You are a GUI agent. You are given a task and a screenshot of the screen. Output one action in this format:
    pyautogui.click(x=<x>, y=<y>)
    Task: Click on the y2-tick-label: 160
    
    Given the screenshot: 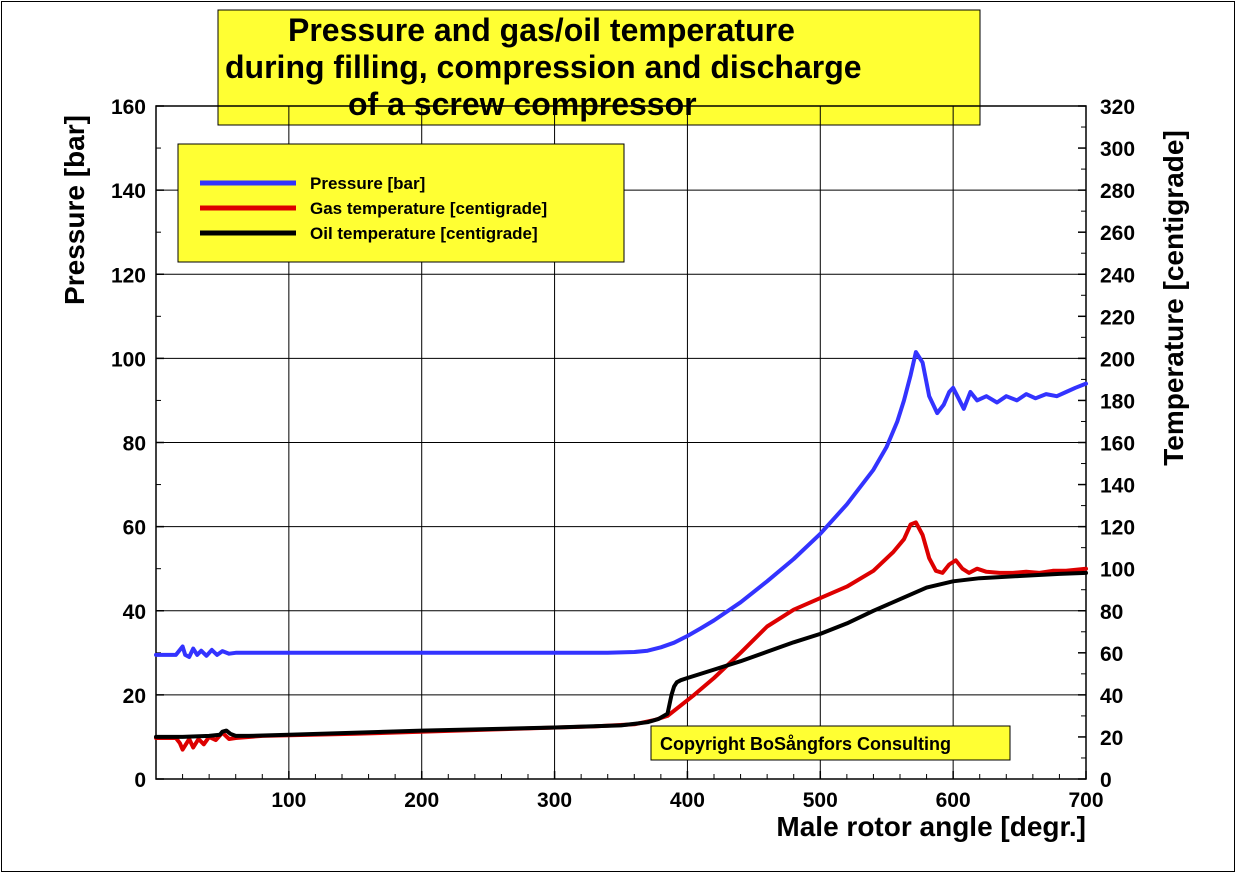 What is the action you would take?
    pyautogui.click(x=1117, y=444)
    